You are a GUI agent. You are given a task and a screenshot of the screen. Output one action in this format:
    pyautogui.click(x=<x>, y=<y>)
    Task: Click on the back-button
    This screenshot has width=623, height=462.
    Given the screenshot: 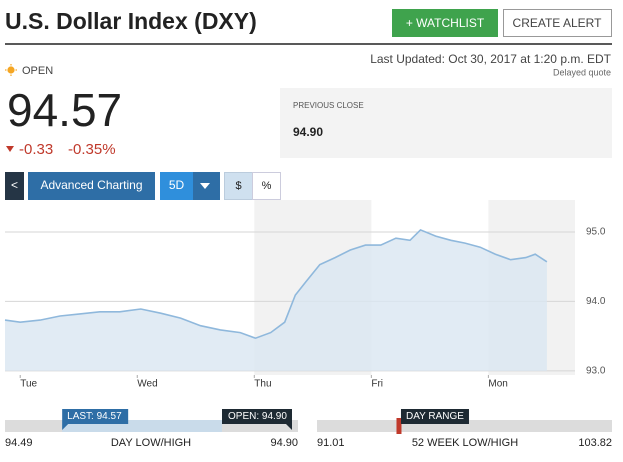 What is the action you would take?
    pyautogui.click(x=14, y=186)
    